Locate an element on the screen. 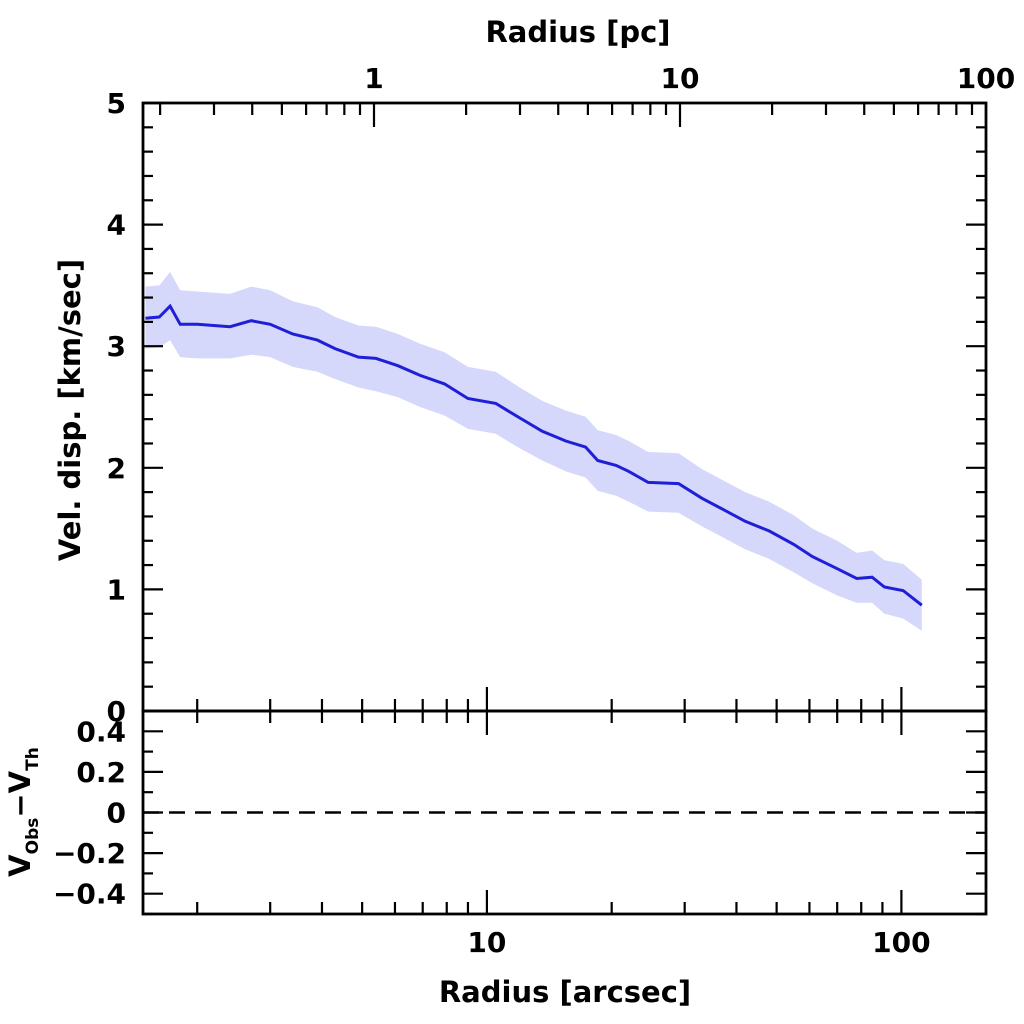 The image size is (1024, 1024). top-x-tick-label: 1 is located at coordinates (373, 78).